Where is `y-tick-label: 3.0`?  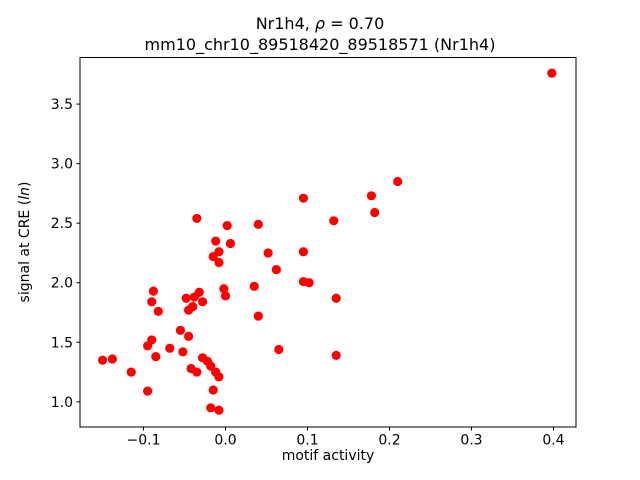
y-tick-label: 3.0 is located at coordinates (62, 165).